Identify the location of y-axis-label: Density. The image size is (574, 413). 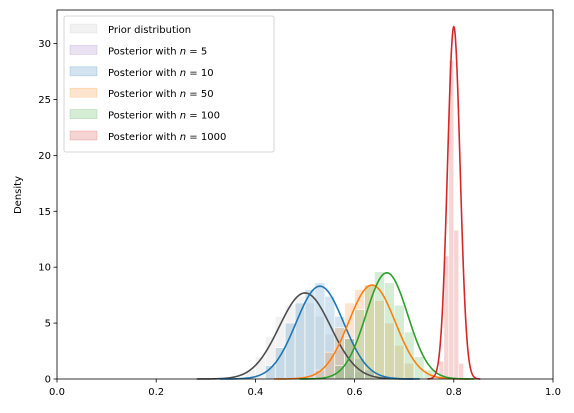
(18, 195).